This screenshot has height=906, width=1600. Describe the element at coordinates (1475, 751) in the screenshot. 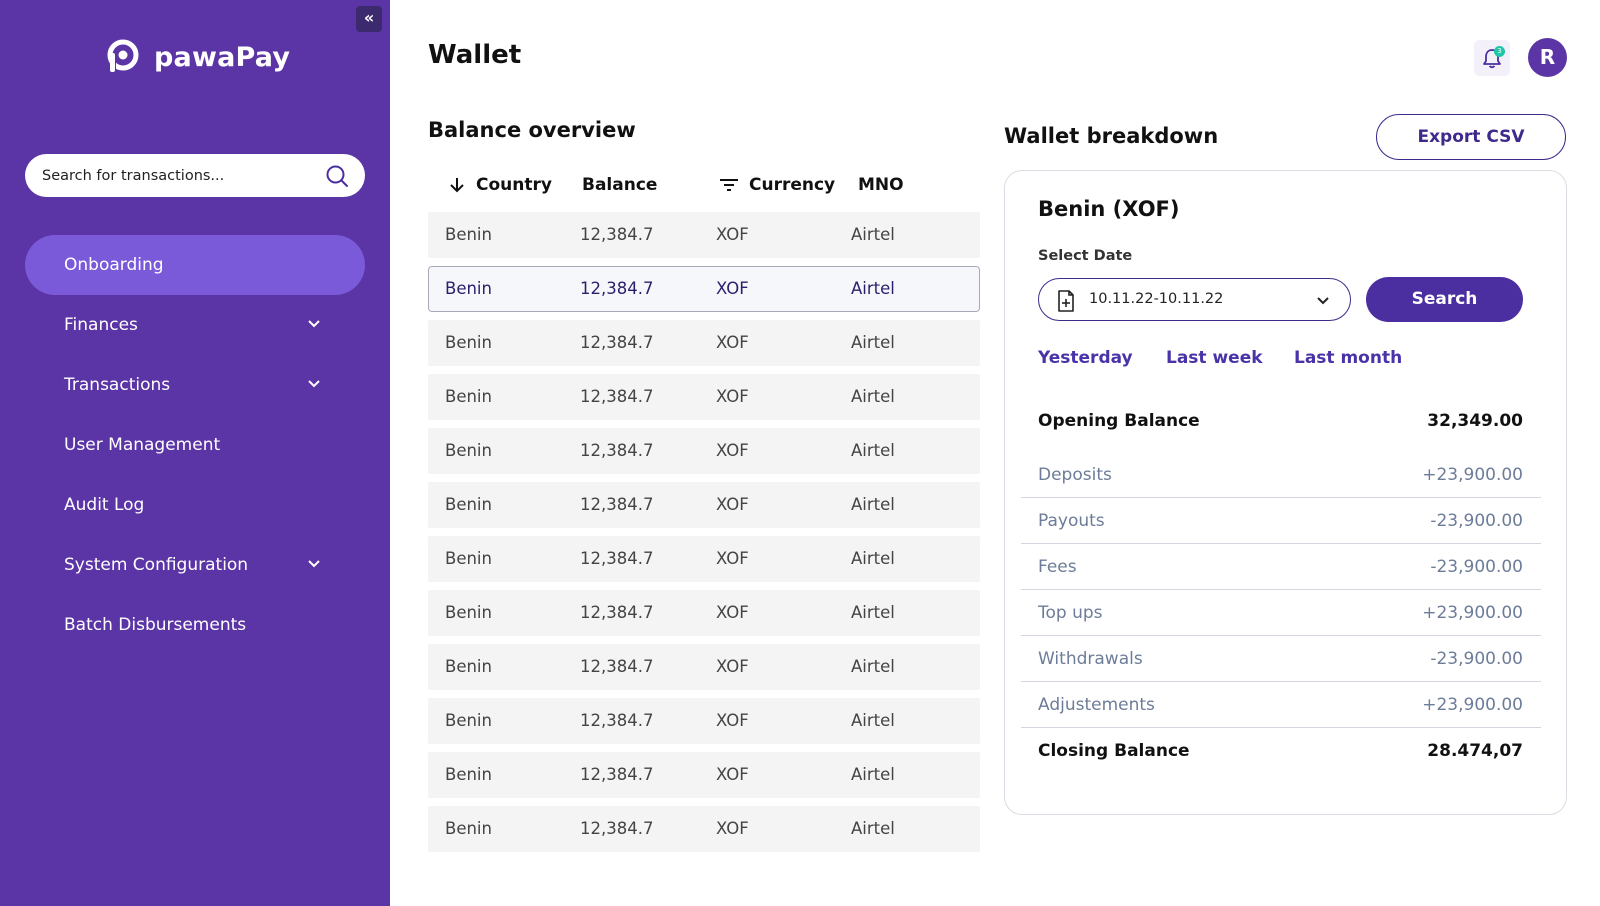

I see `closing-balance-value: 28.474,07` at that location.